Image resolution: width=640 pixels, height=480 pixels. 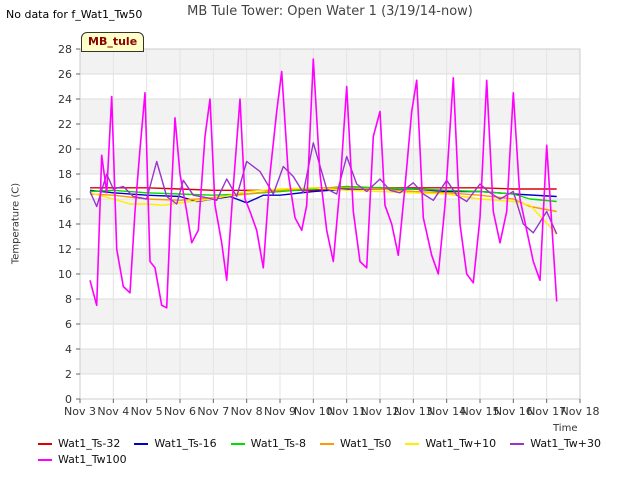 What do you see at coordinates (280, 411) in the screenshot?
I see `x-tick-label: Nov 9` at bounding box center [280, 411].